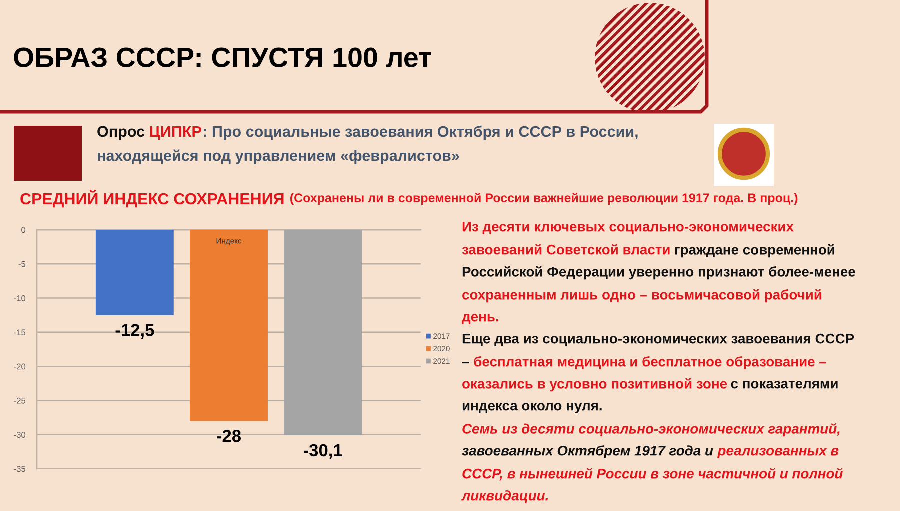  Describe the element at coordinates (20, 367) in the screenshot. I see `y-tick-label: -20` at that location.